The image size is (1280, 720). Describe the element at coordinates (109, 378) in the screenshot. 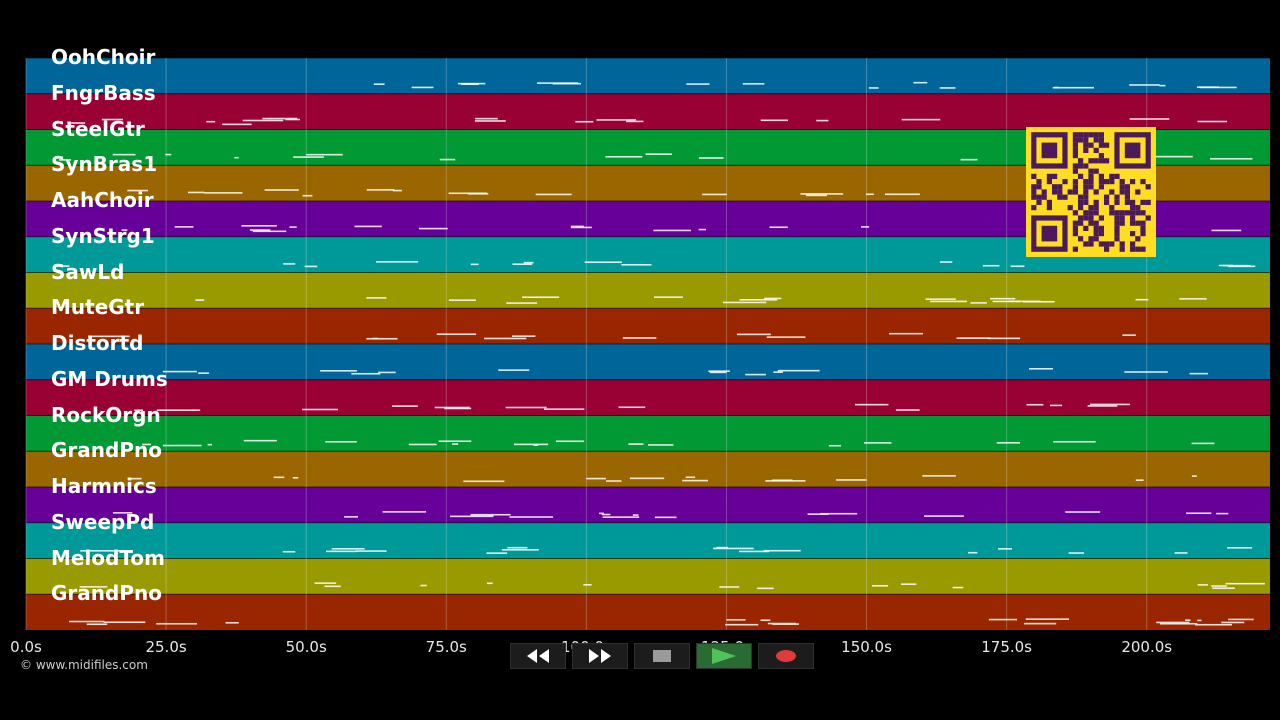

I see `track-label: GM Drums` at that location.